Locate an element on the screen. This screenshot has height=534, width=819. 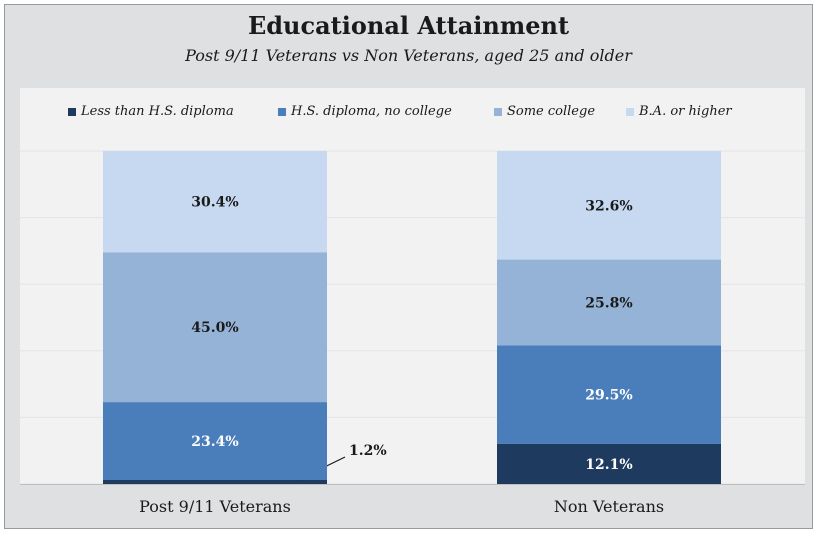
legend-item: Less than H.S. diploma is located at coordinates (151, 111).